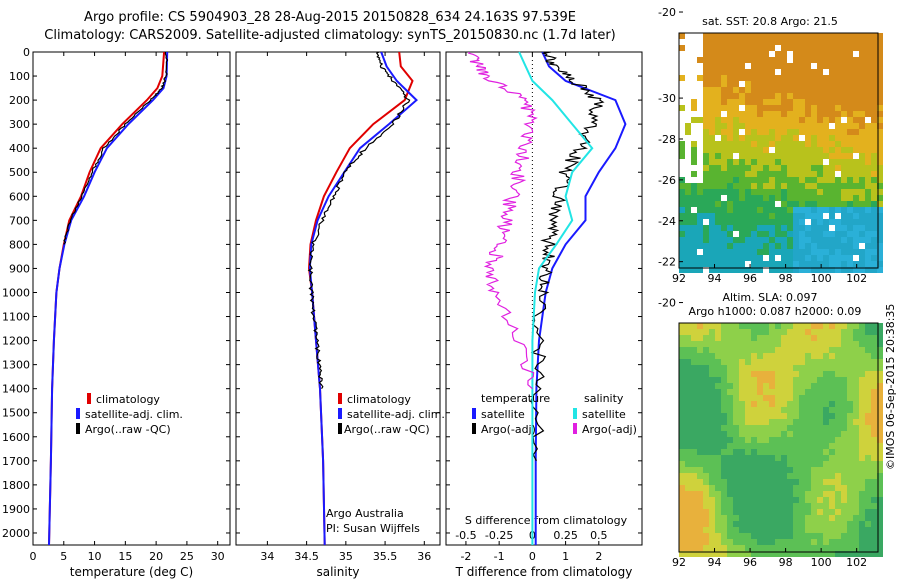 The width and height of the screenshot is (900, 580). Describe the element at coordinates (515, 398) in the screenshot. I see `legend-temperature-heading: temperature` at that location.